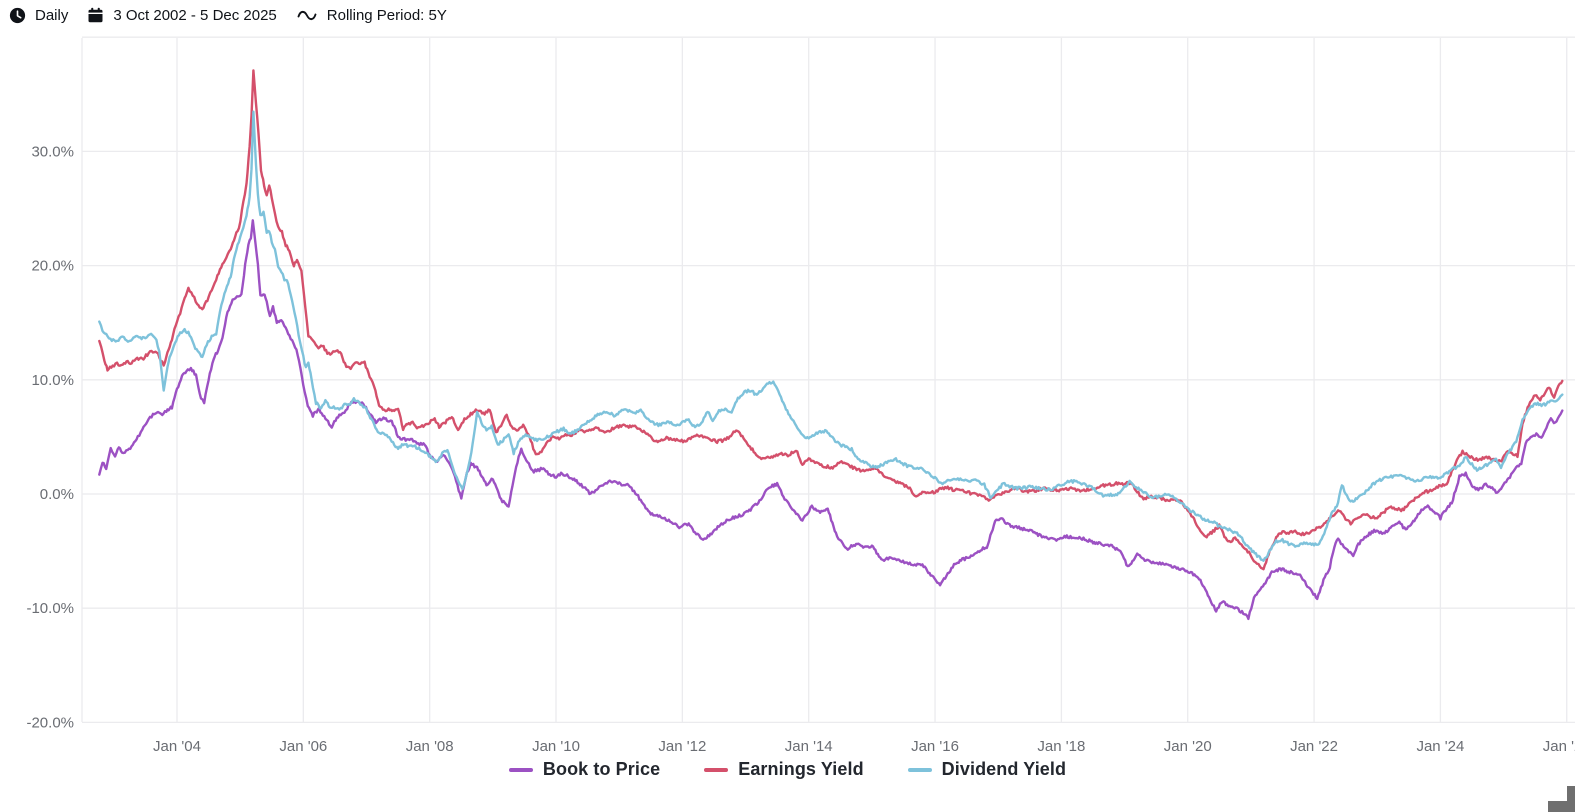 Image resolution: width=1575 pixels, height=812 pixels. I want to click on x-axis-tick-label: Jan '20, so click(1188, 746).